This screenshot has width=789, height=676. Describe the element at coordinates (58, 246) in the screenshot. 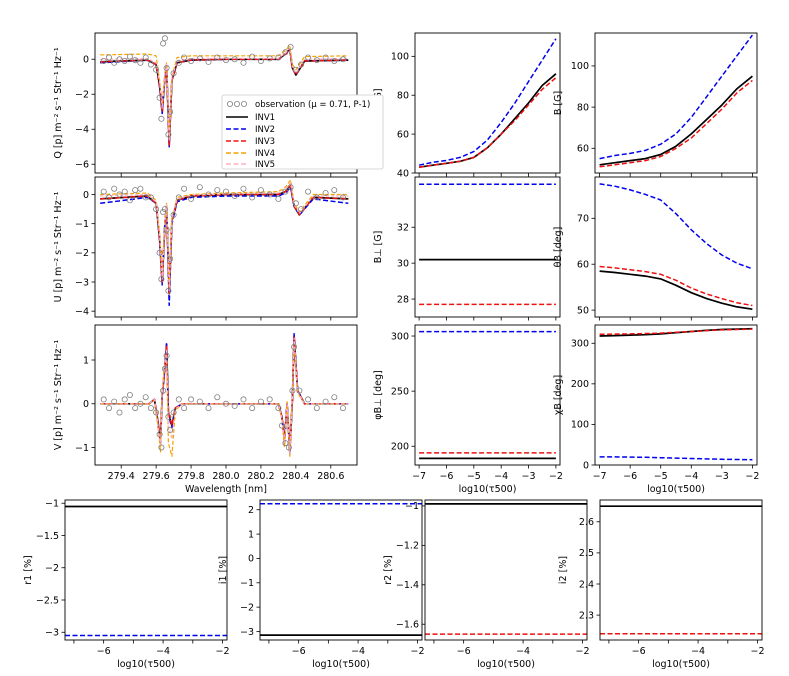

I see `y-axis-label-U: U [p] m⁻² s⁻¹ Str⁻¹ Hz⁻¹` at that location.